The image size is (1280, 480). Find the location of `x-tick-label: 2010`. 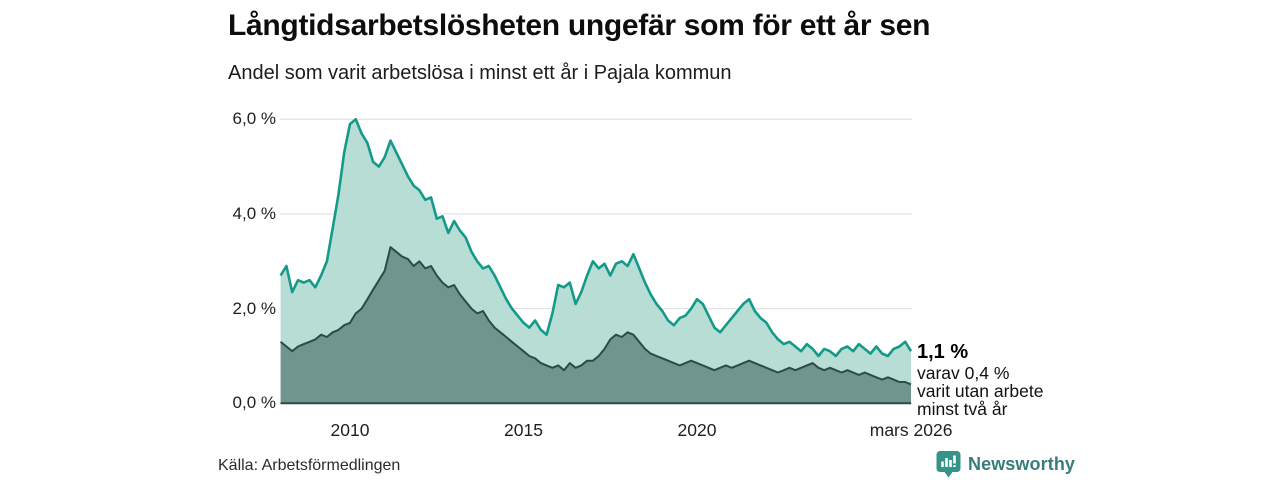

x-tick-label: 2010 is located at coordinates (350, 430).